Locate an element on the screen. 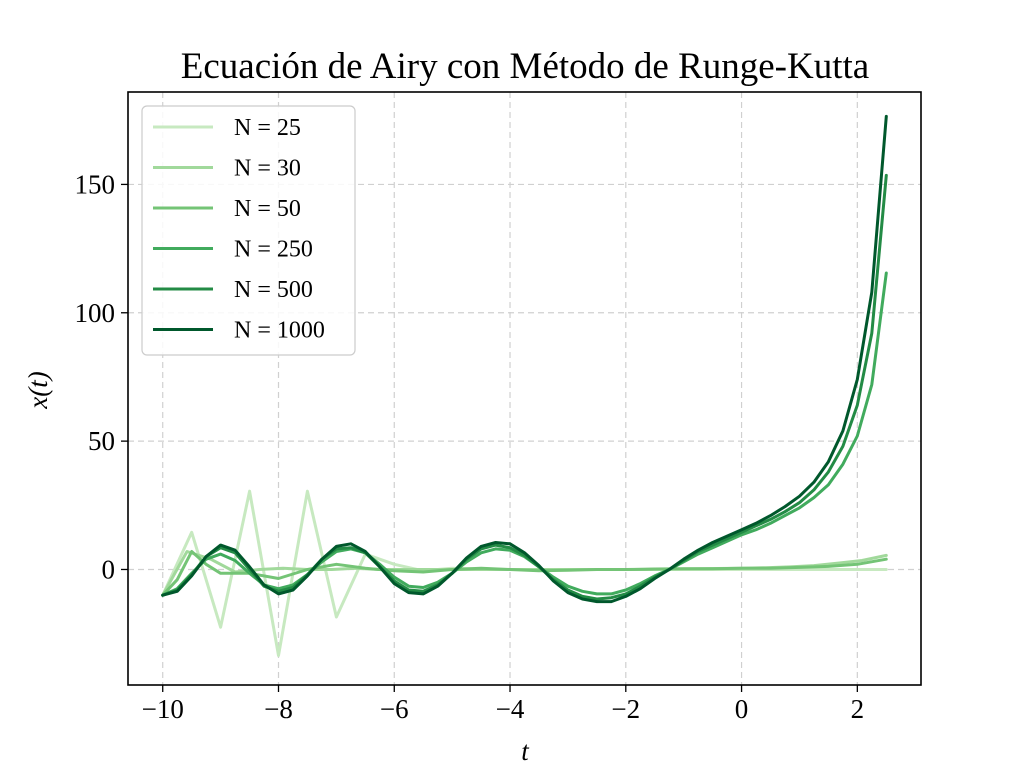 The height and width of the screenshot is (768, 1024). legend-label: N = 500 is located at coordinates (273, 290).